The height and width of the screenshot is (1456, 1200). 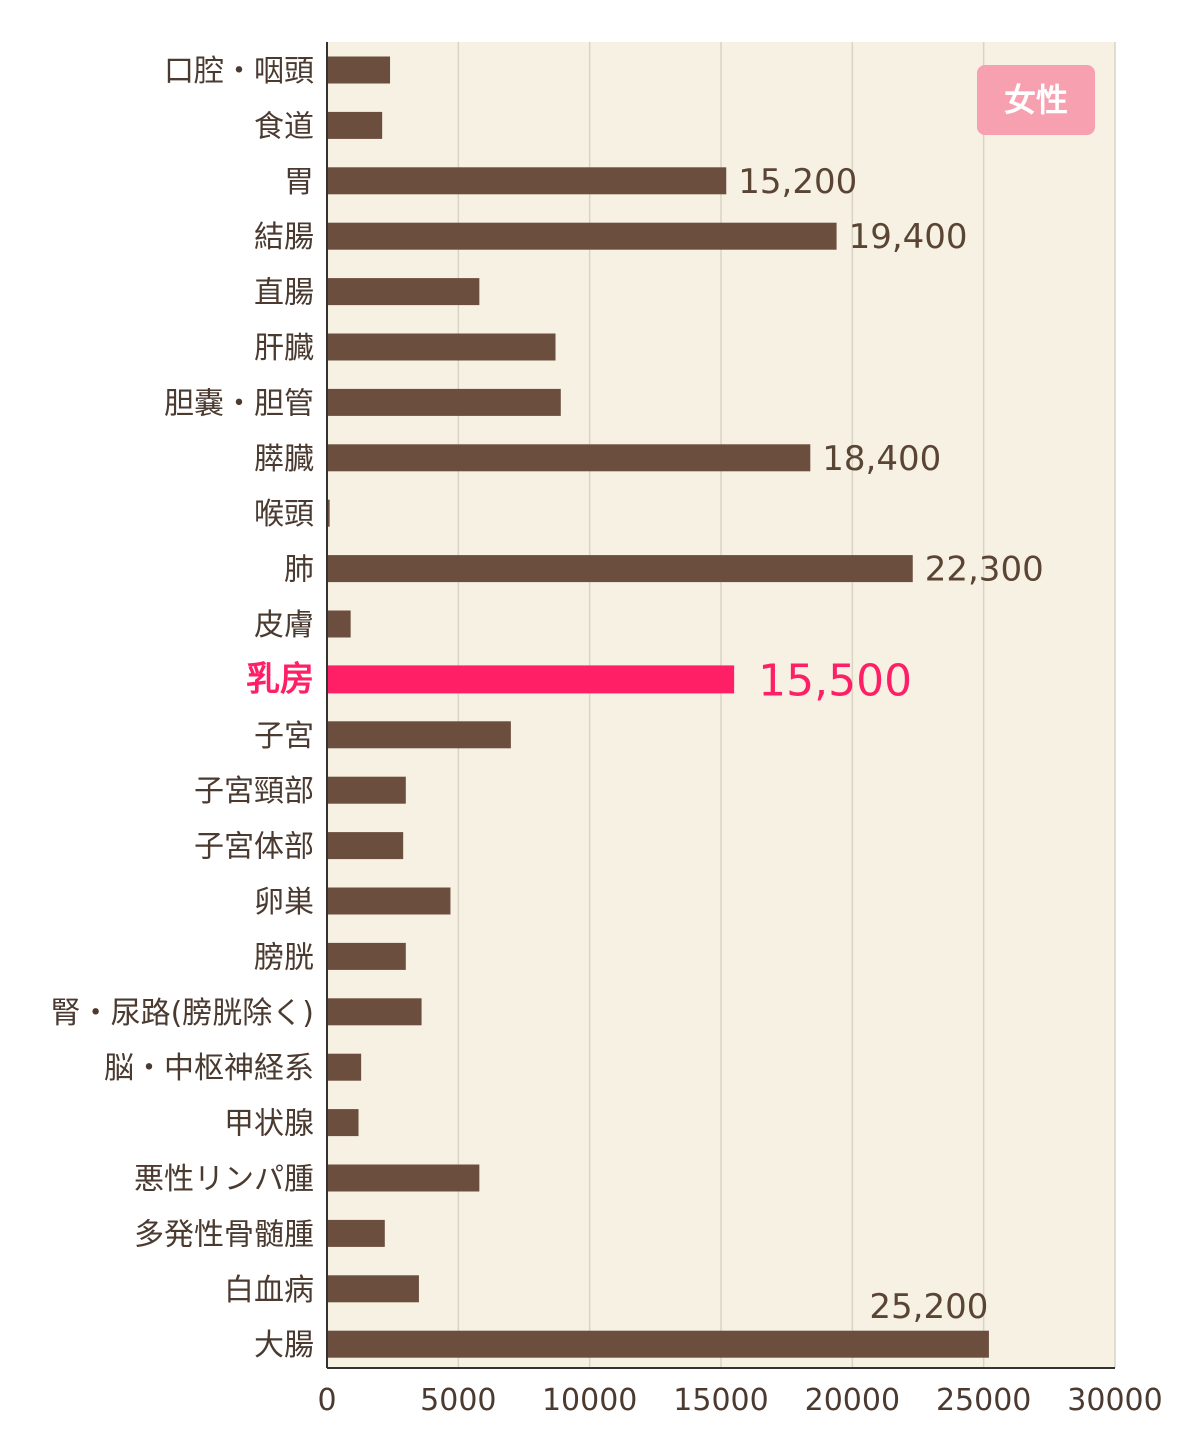 What do you see at coordinates (284, 293) in the screenshot?
I see `category-label: 直腸` at bounding box center [284, 293].